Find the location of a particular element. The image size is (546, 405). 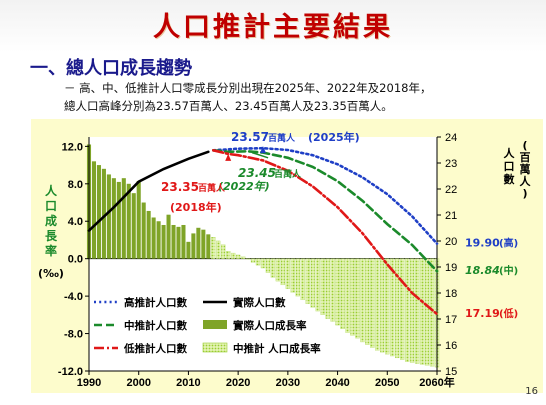

right-tick-label: 18 is located at coordinates (451, 294).